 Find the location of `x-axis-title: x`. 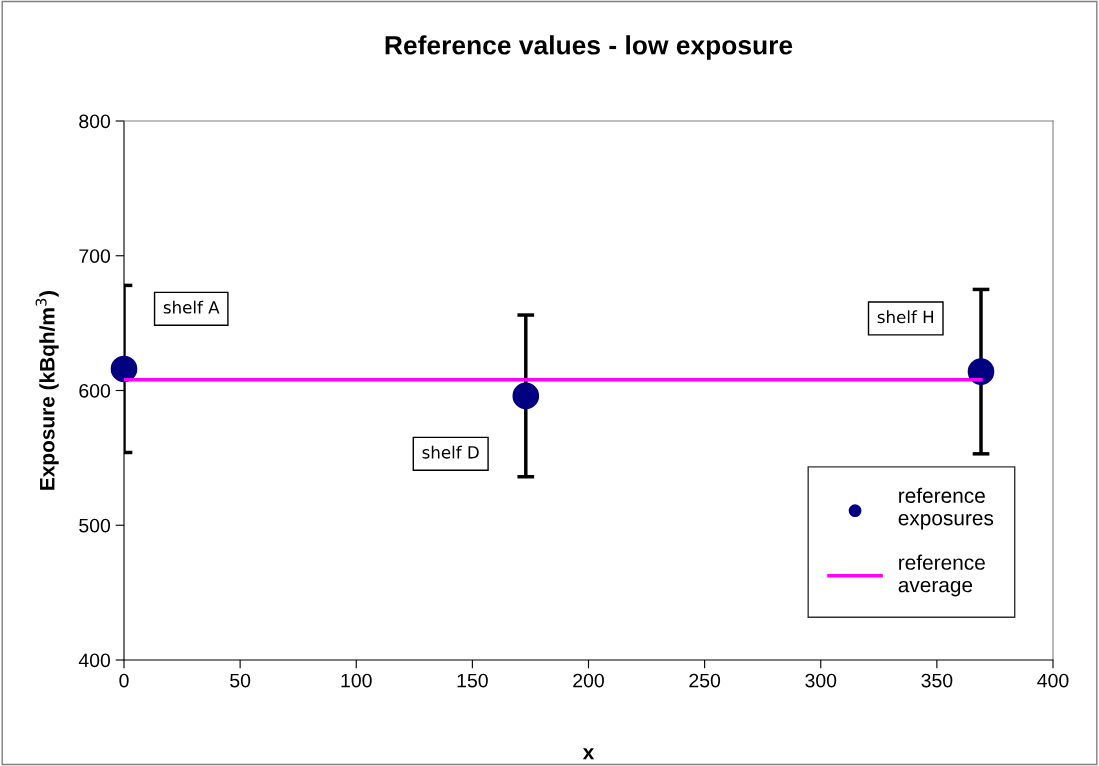

x-axis-title: x is located at coordinates (588, 754).